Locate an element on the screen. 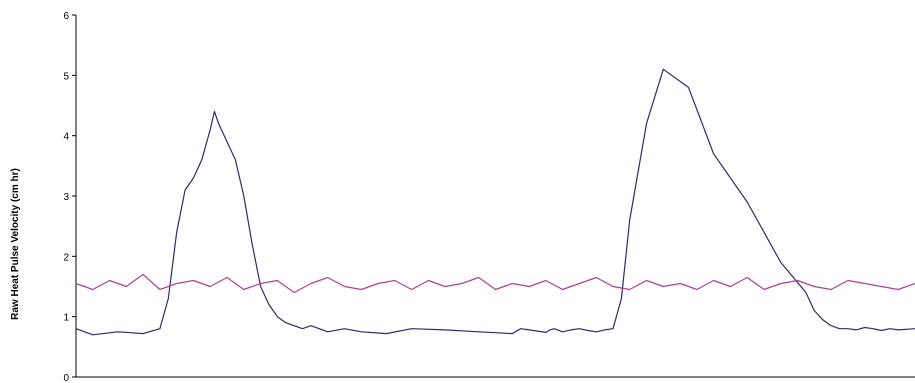  y-tick-label: 1 is located at coordinates (66, 318).